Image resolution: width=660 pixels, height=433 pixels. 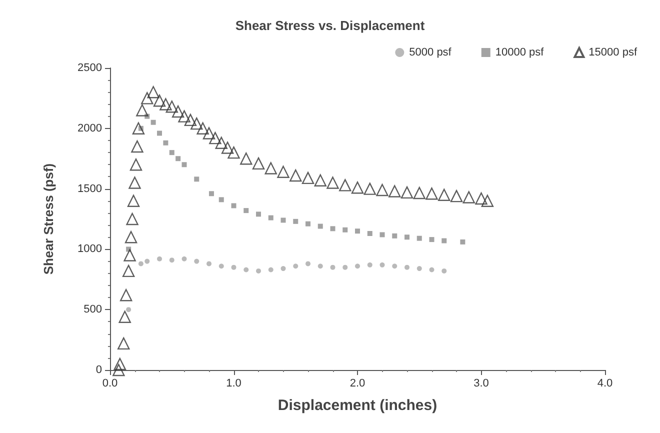 What do you see at coordinates (613, 52) in the screenshot?
I see `legend-label: 15000 psf` at bounding box center [613, 52].